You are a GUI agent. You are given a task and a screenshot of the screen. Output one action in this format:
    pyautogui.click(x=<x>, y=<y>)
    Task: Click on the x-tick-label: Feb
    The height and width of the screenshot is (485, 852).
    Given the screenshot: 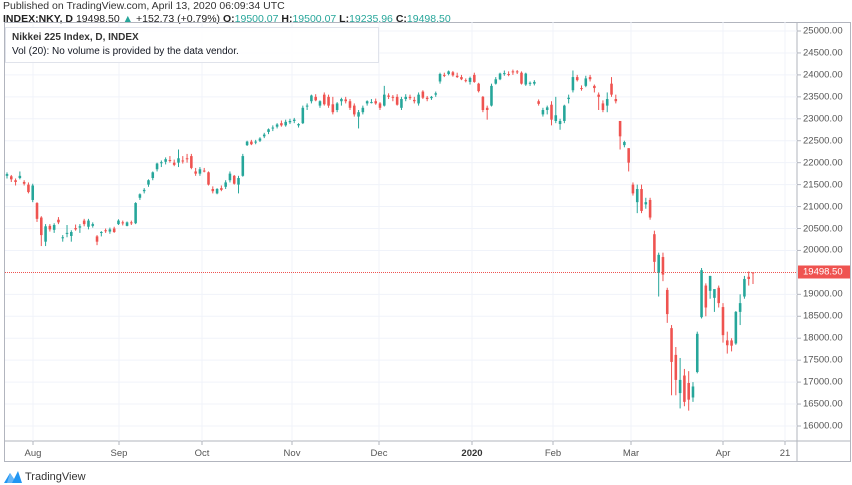 What is the action you would take?
    pyautogui.click(x=553, y=453)
    